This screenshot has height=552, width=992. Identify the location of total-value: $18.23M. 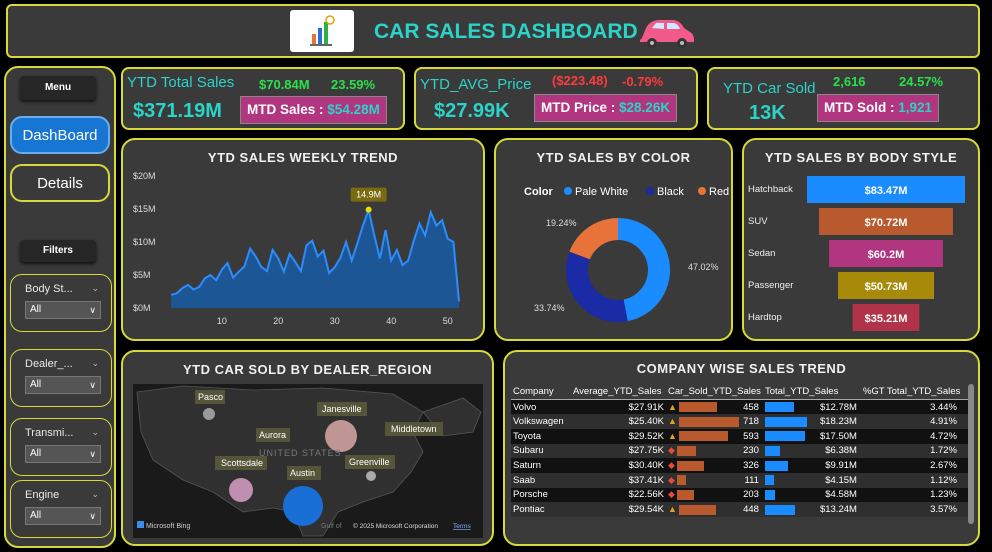
(838, 422).